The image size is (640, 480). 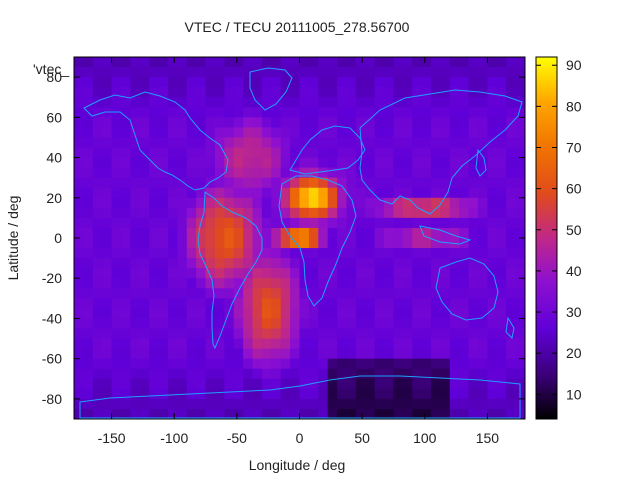 What do you see at coordinates (574, 394) in the screenshot?
I see `colorbar-tick-label: 10` at bounding box center [574, 394].